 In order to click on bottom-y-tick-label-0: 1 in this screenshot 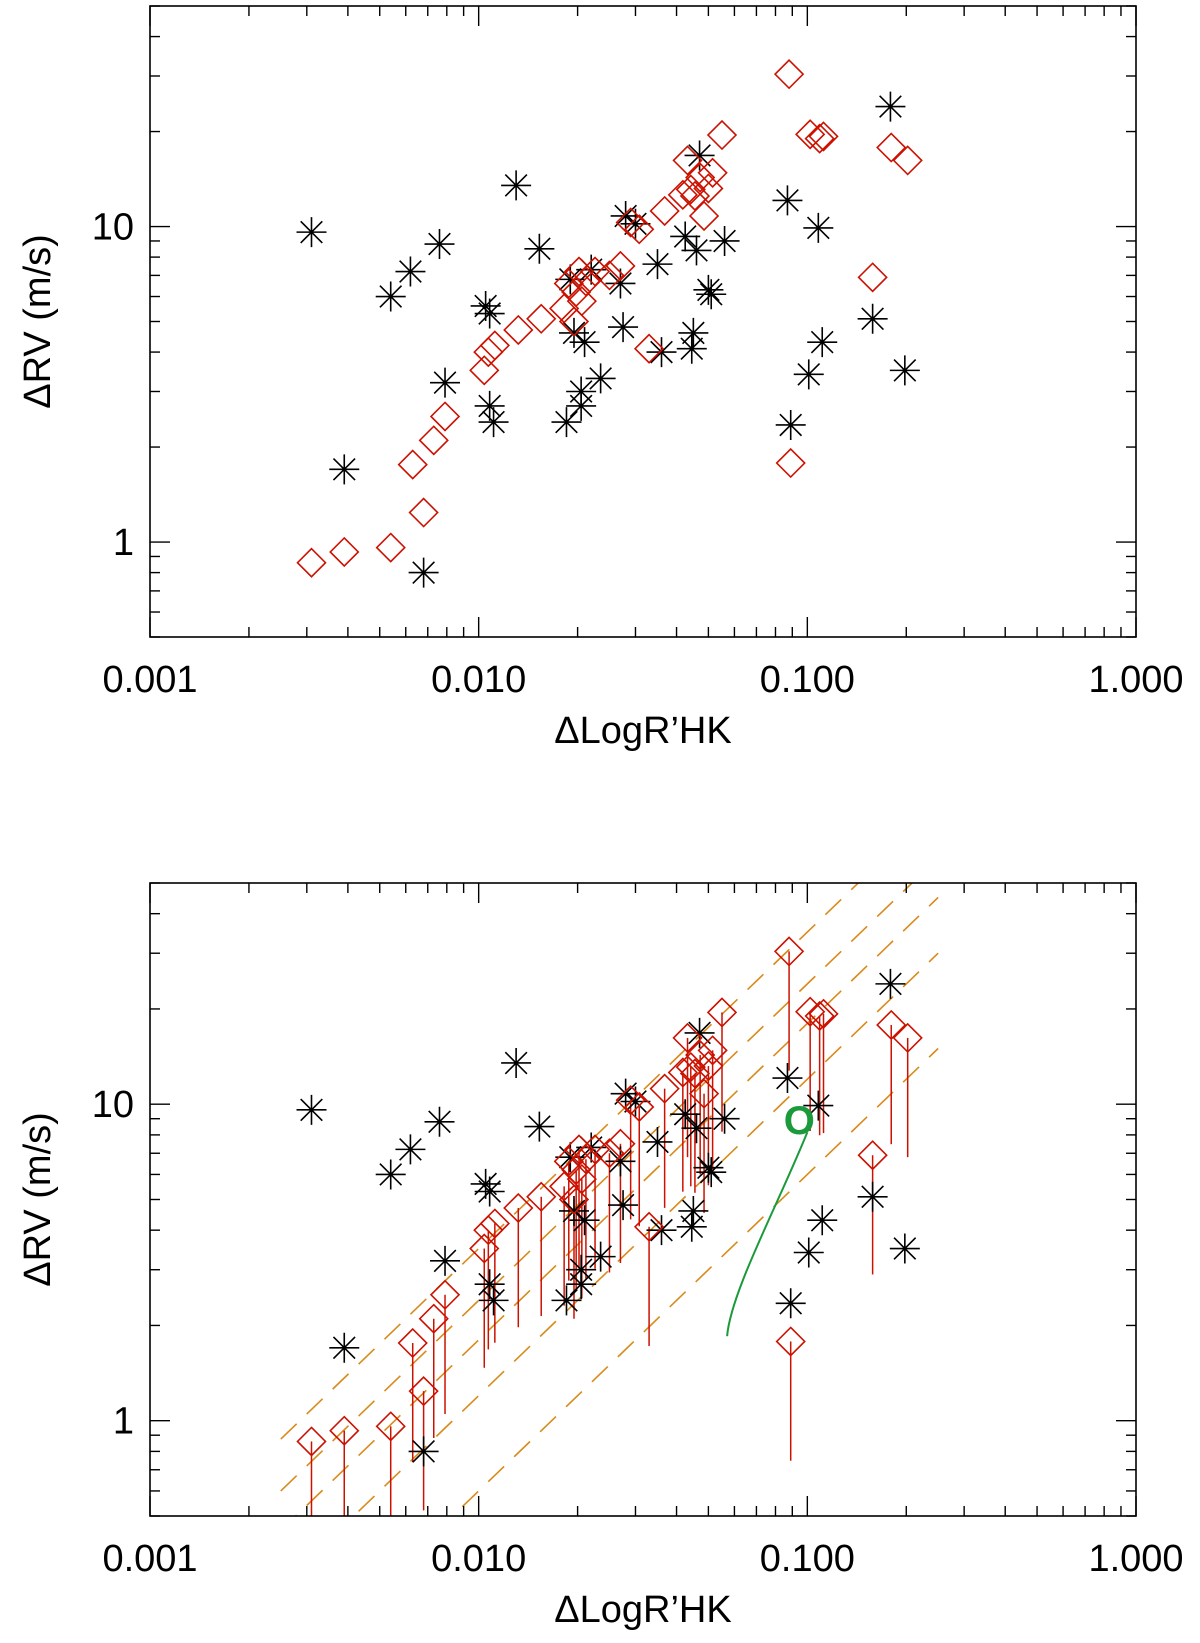, I will do `click(123, 1422)`.